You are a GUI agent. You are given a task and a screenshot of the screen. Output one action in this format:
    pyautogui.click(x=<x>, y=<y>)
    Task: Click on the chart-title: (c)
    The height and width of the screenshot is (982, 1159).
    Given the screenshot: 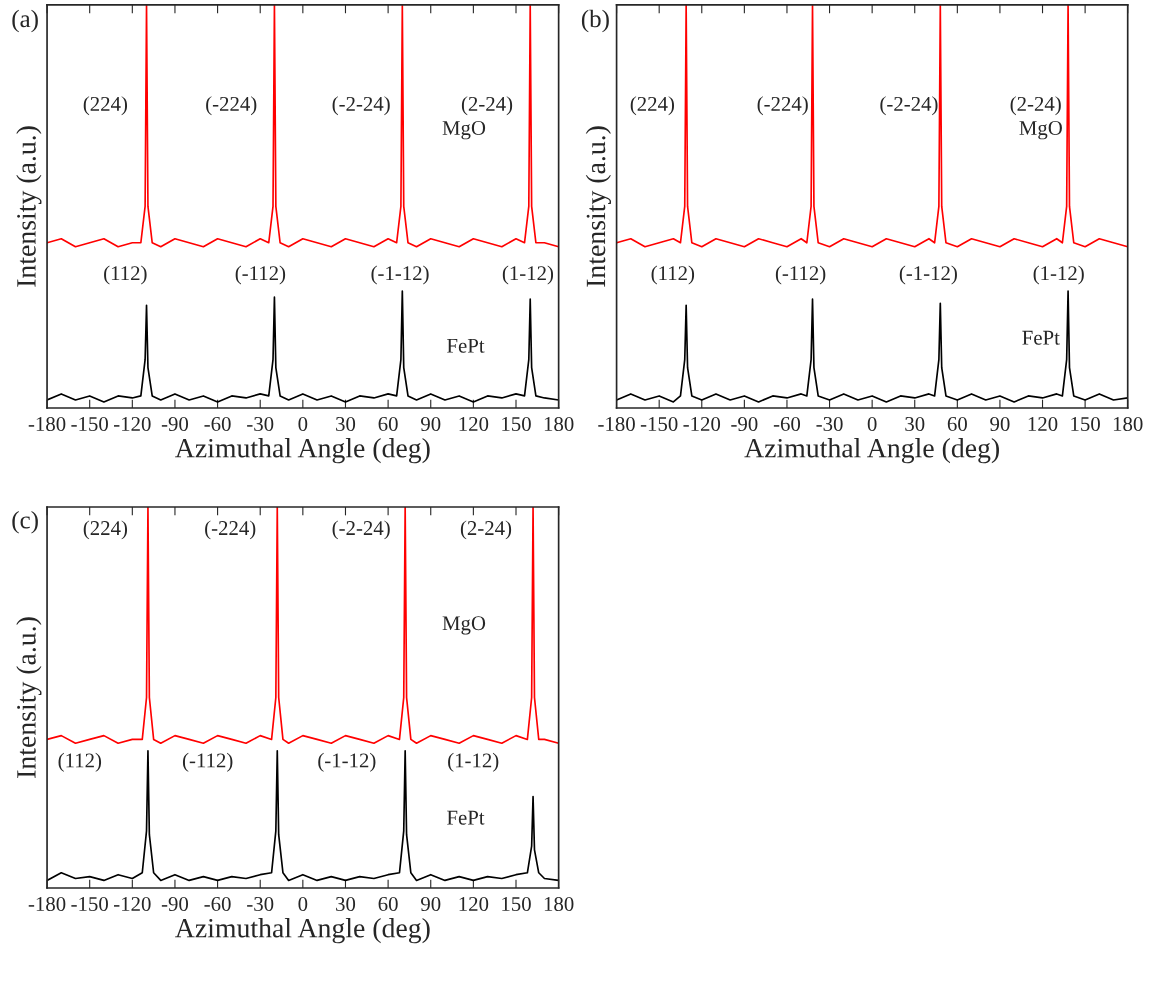 What is the action you would take?
    pyautogui.click(x=25, y=522)
    